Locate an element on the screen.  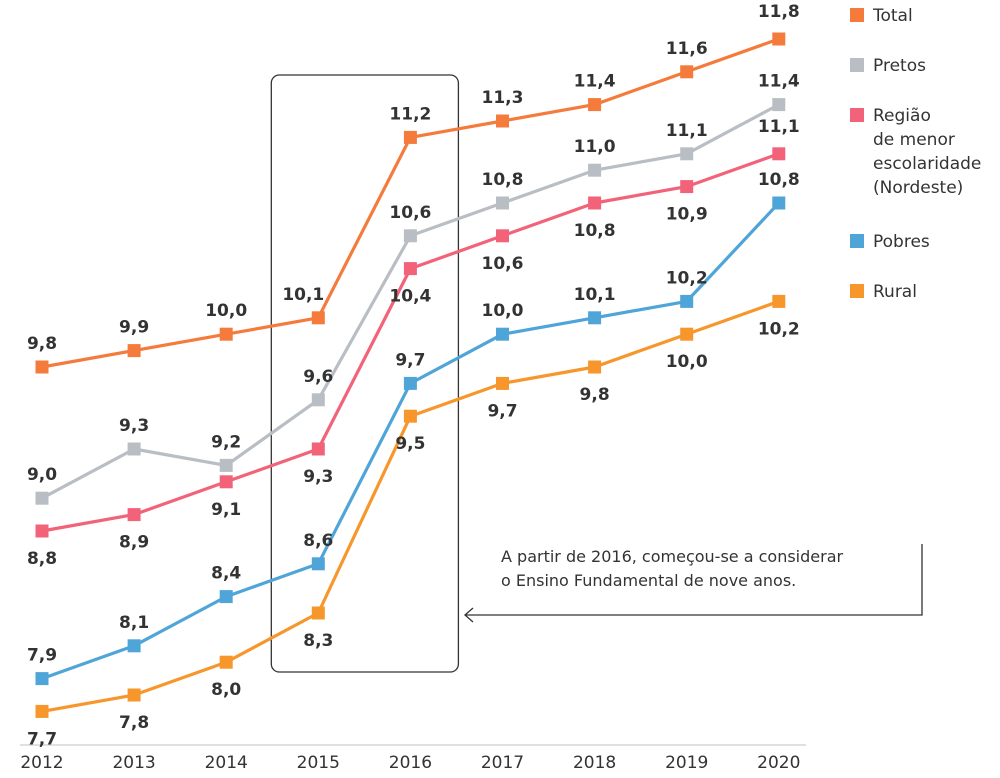
legend-label: Total is located at coordinates (892, 16).